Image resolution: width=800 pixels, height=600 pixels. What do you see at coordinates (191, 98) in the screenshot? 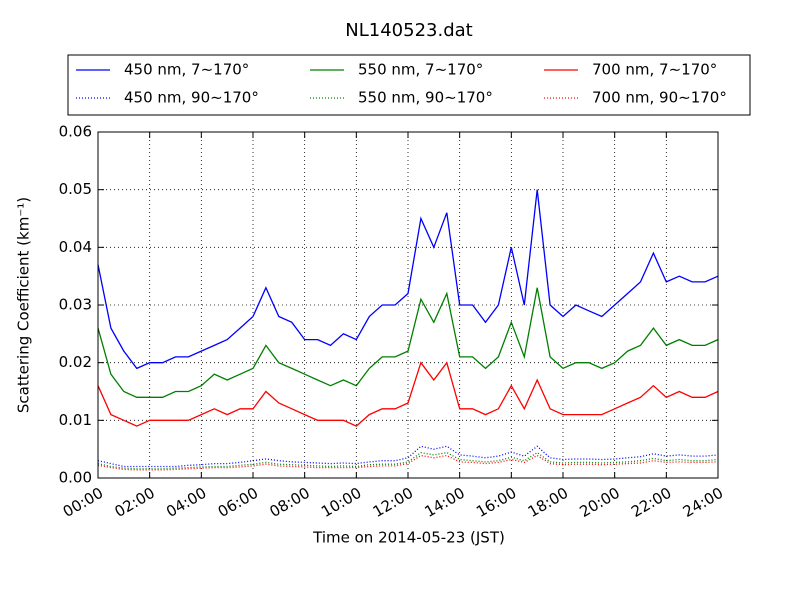
I see `legend-label: 450 nm, 90∼170°` at bounding box center [191, 98].